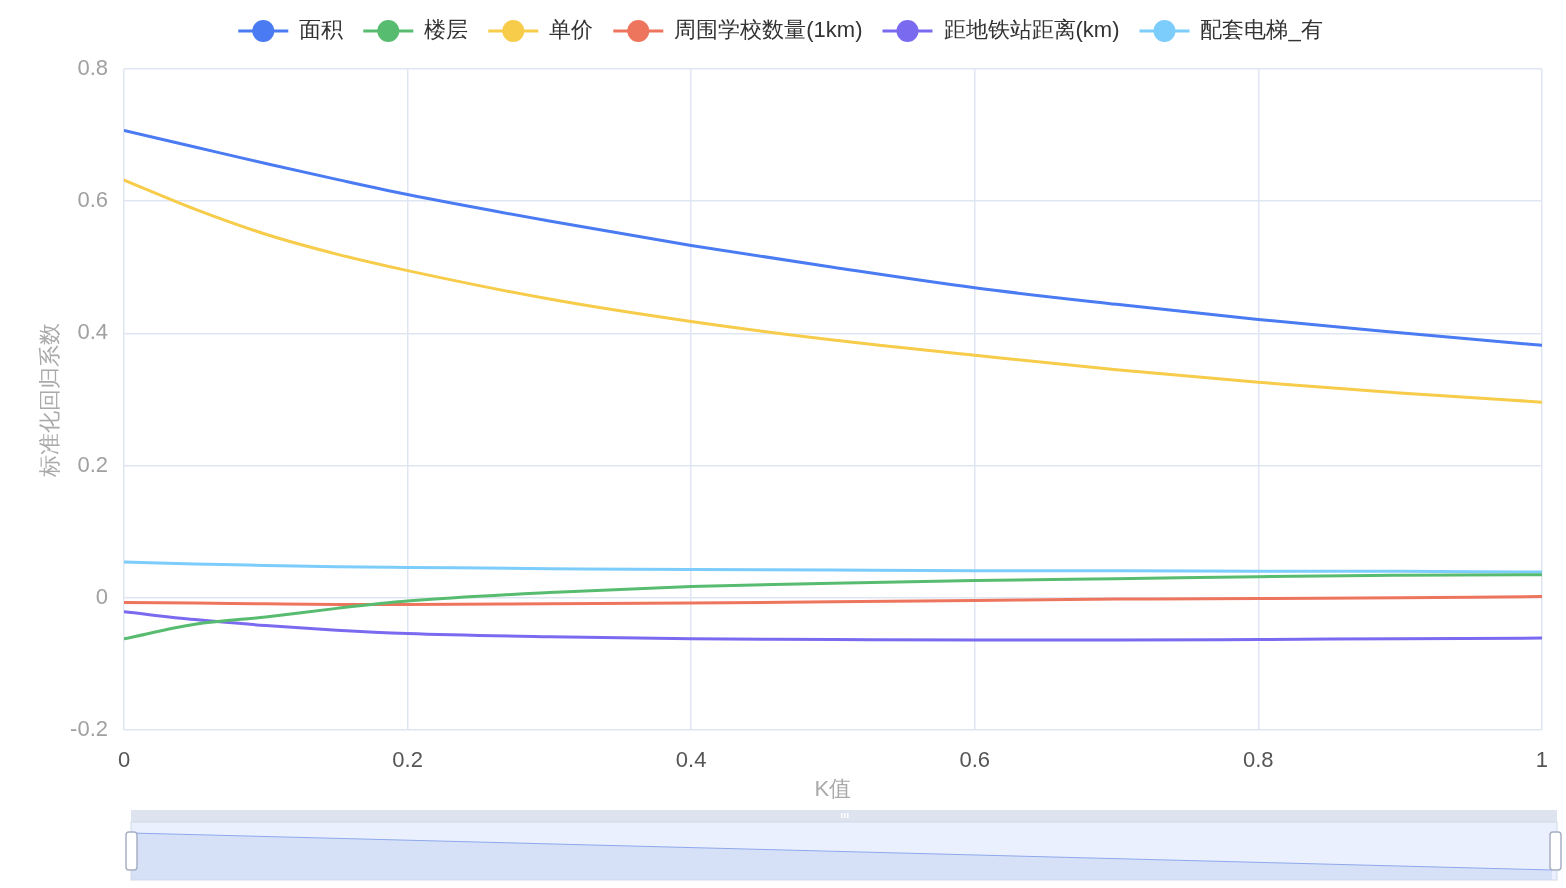 The height and width of the screenshot is (888, 1566). I want to click on x-axis-title: K值, so click(833, 788).